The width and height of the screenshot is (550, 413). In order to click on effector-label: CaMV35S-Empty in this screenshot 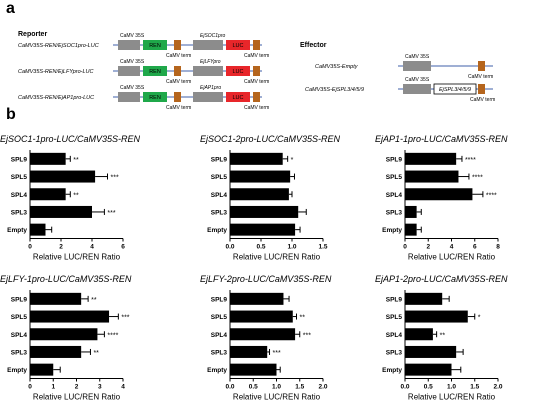, I will do `click(337, 67)`.